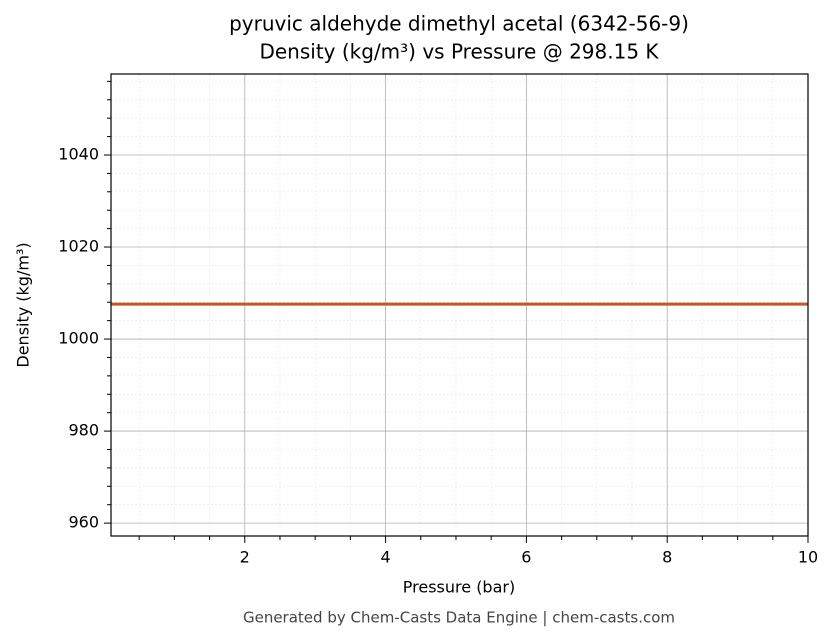 This screenshot has width=836, height=644. What do you see at coordinates (459, 587) in the screenshot?
I see `x-axis-label: Pressure (bar)` at bounding box center [459, 587].